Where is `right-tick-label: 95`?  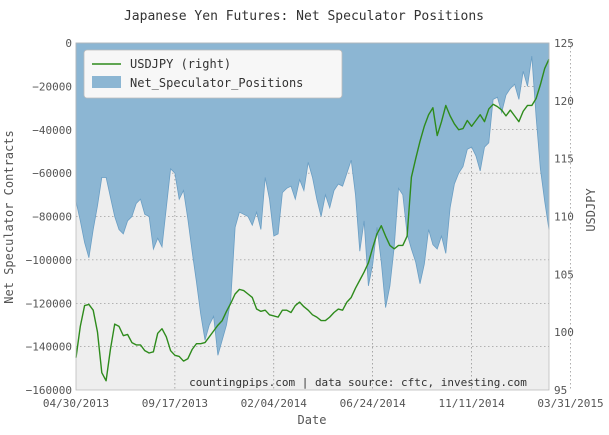 right-tick-label: 95 is located at coordinates (560, 390).